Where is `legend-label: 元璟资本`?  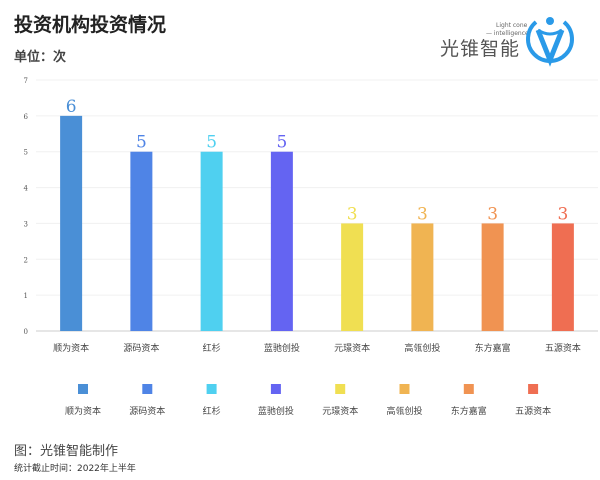 legend-label: 元璟资本 is located at coordinates (340, 411).